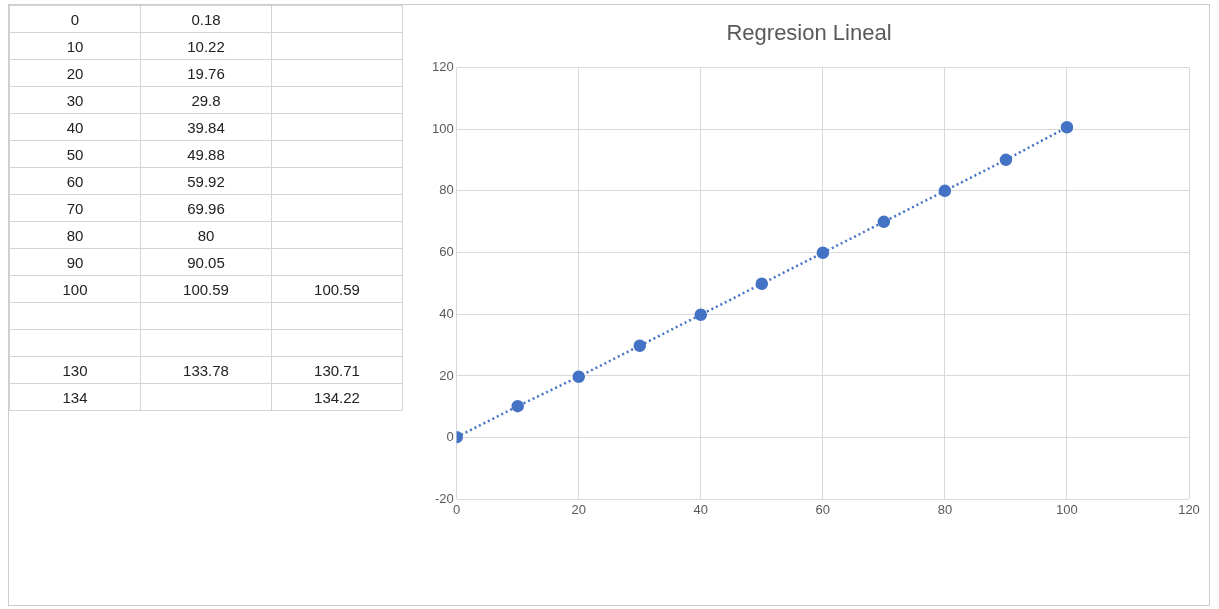 This screenshot has width=1219, height=609. Describe the element at coordinates (206, 208) in the screenshot. I see `text: 69.96` at that location.